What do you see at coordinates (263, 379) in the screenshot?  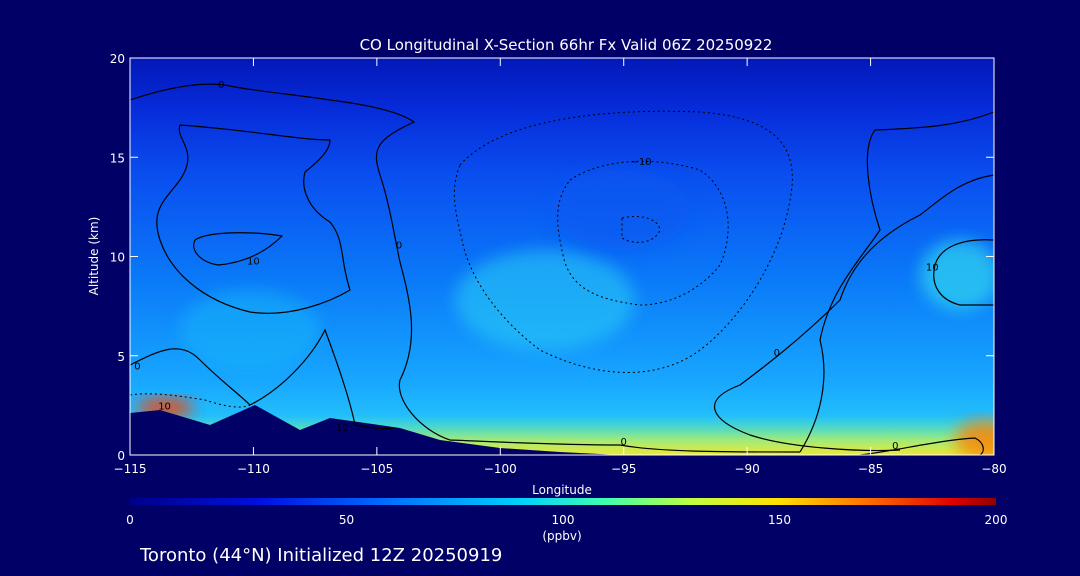 I see `contour-zero-lower` at bounding box center [263, 379].